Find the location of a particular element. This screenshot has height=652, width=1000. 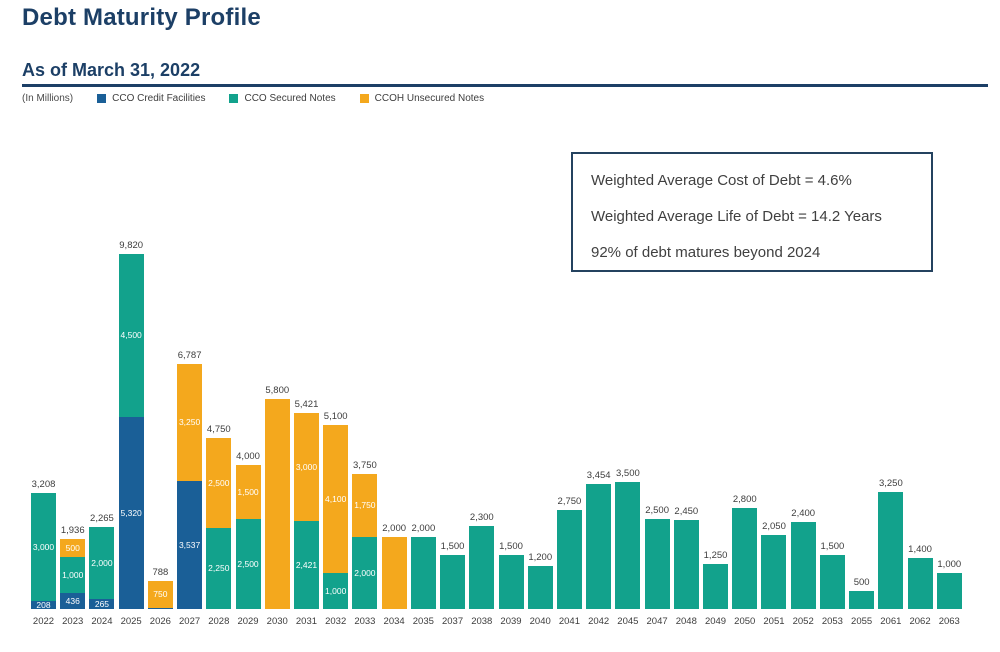

bar-segment-value-label: 3,537 is located at coordinates (189, 544).